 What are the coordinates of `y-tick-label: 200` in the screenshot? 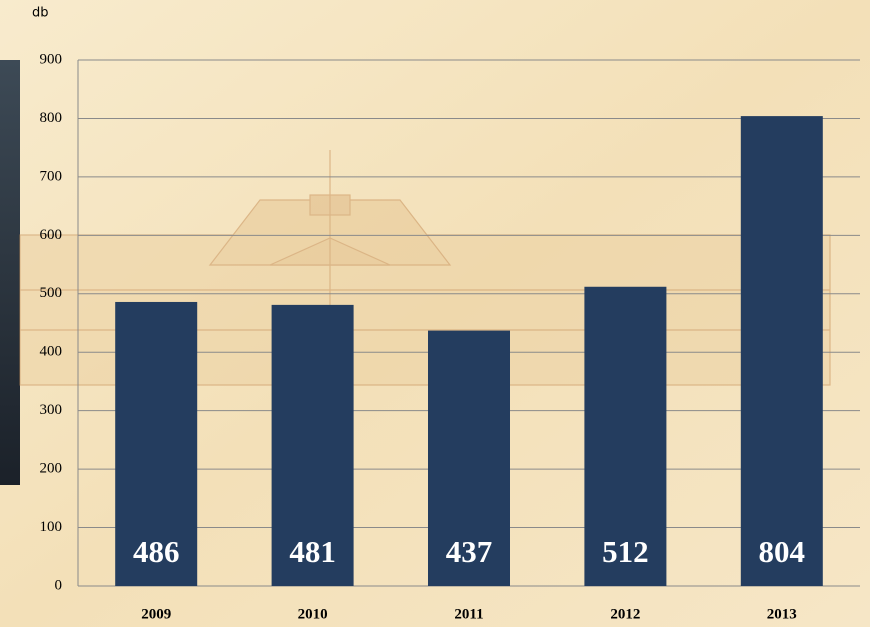 It's located at (51, 469).